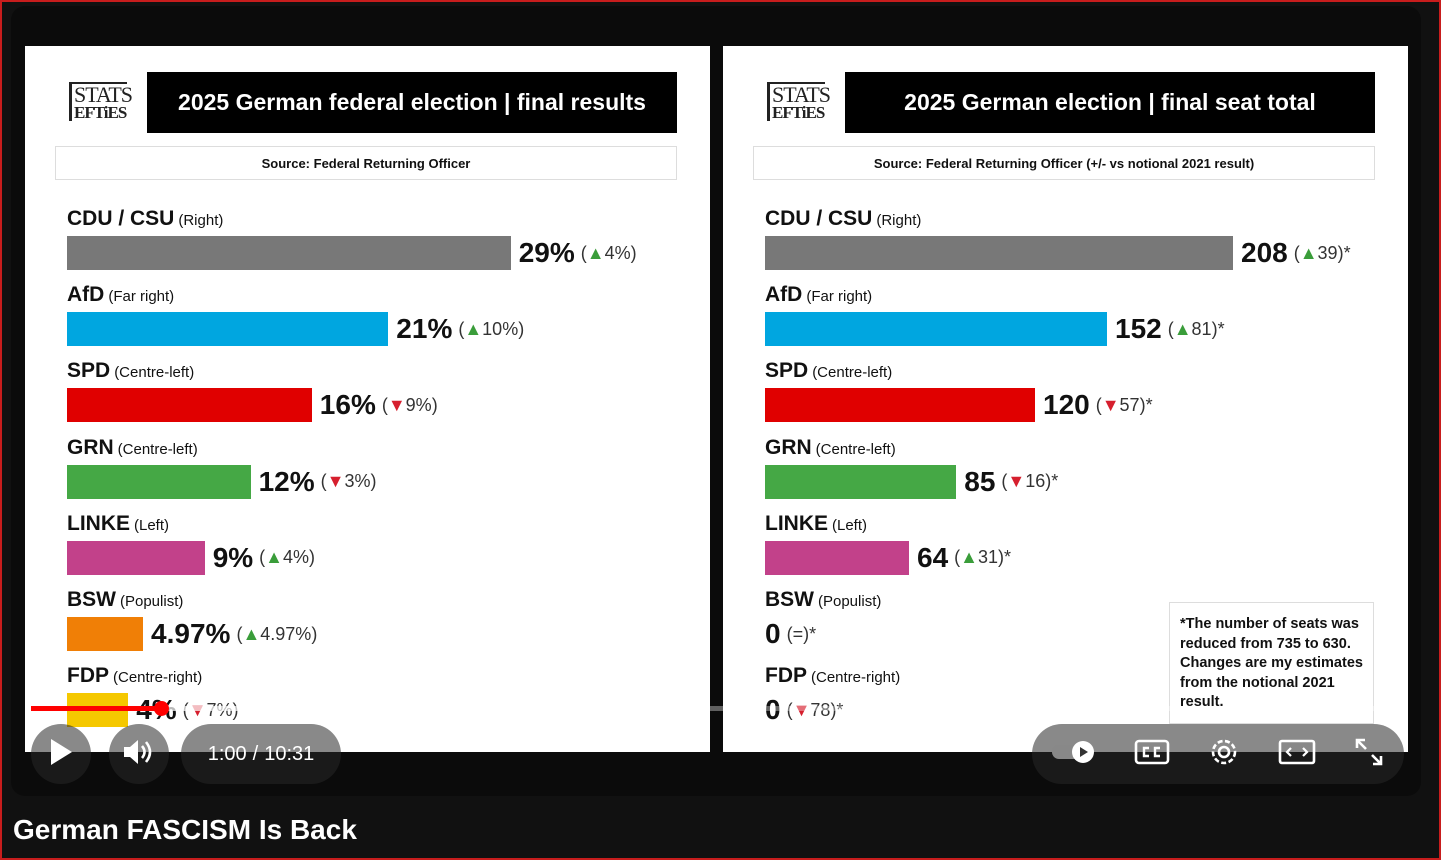  I want to click on right-controls, so click(1218, 754).